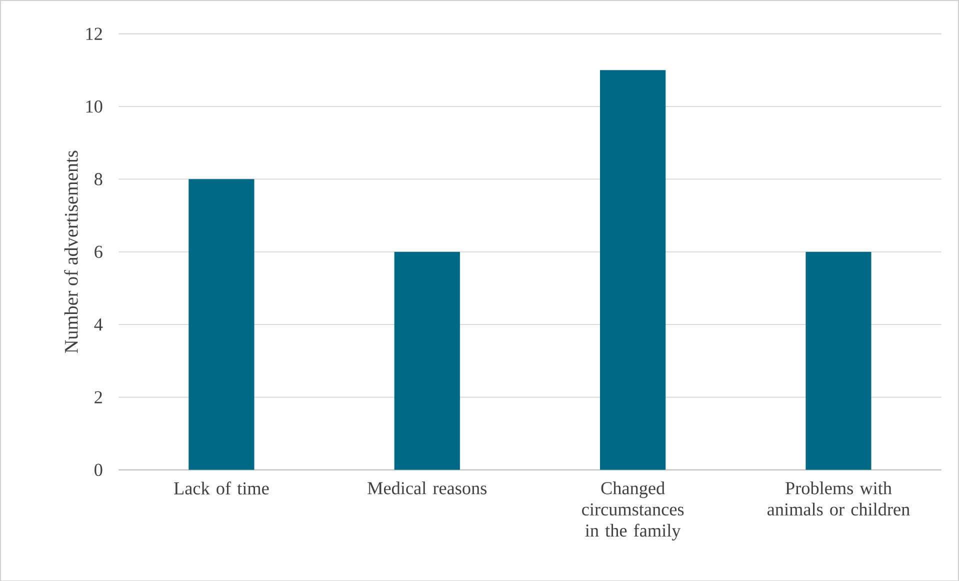 This screenshot has width=959, height=581. I want to click on x-tick-label: Problems with animals or children, so click(838, 498).